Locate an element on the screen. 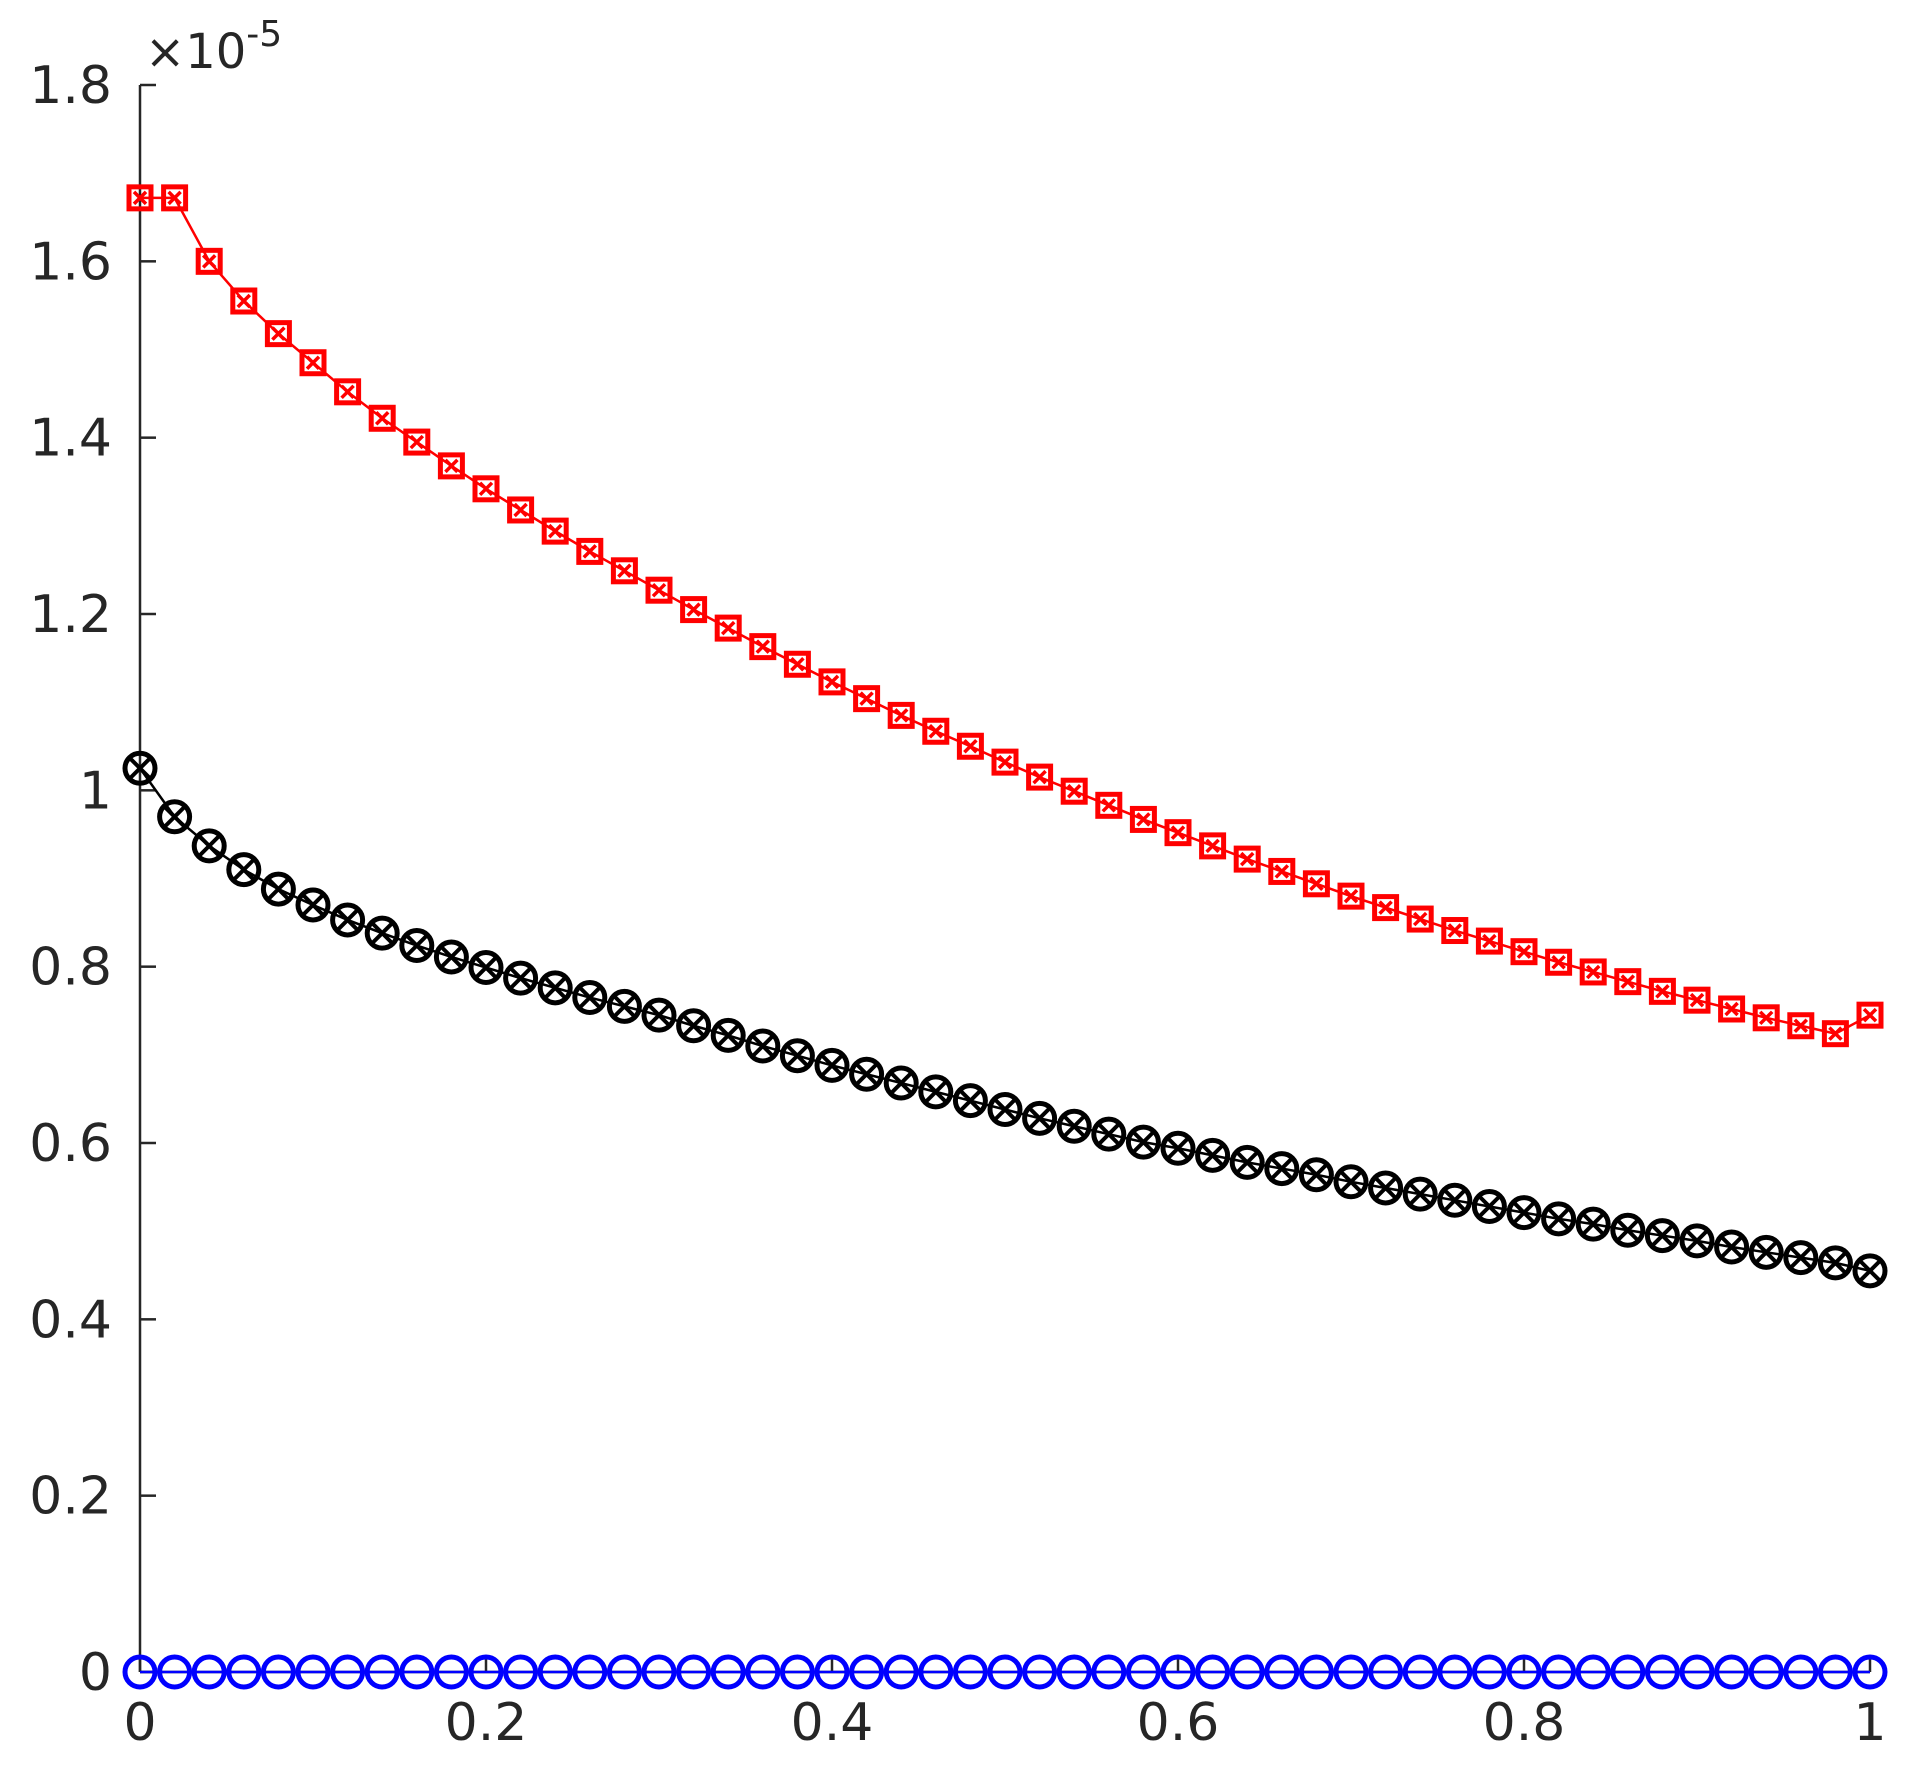 The image size is (1914, 1779). x-tick-label: 0.8 is located at coordinates (1524, 1723).